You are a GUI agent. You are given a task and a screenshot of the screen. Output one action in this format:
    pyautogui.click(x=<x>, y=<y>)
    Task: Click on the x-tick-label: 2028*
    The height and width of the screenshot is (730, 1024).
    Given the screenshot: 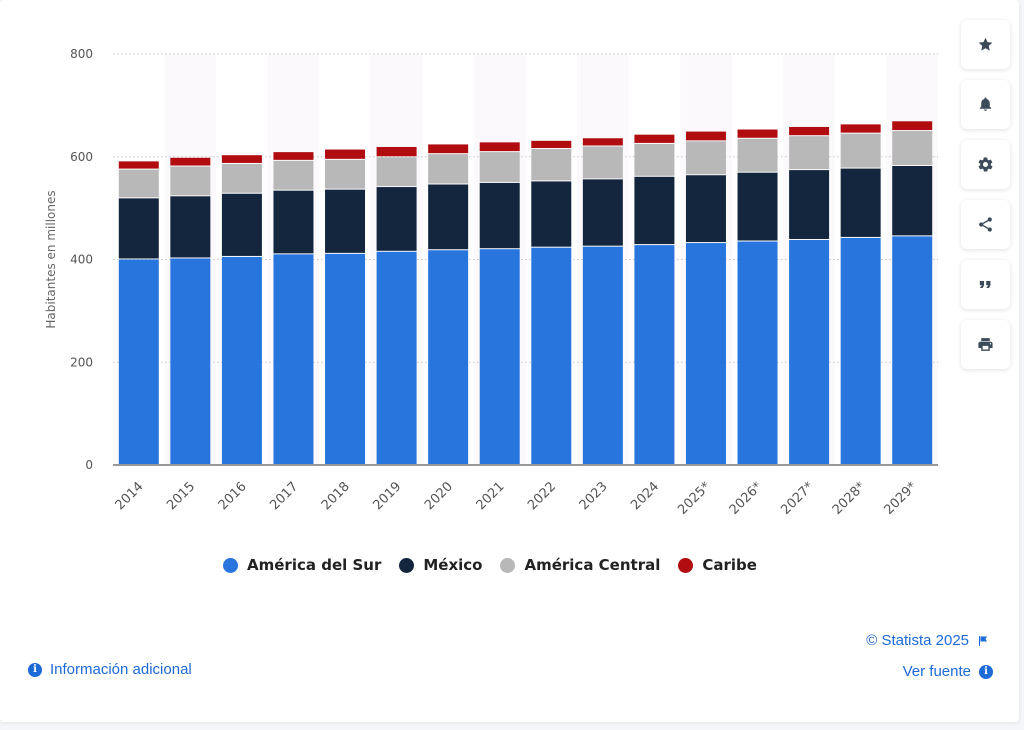 What is the action you would take?
    pyautogui.click(x=849, y=498)
    